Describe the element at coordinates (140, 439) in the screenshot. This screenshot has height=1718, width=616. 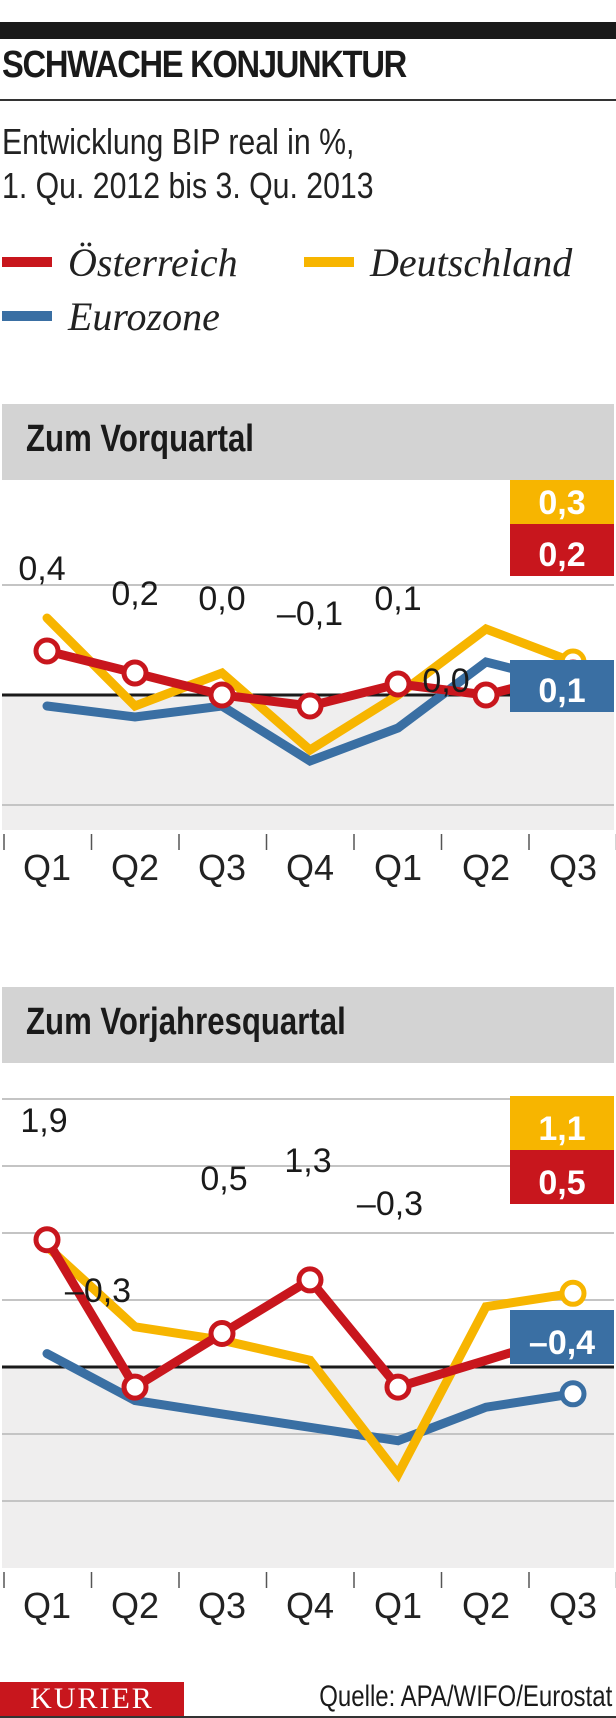
I see `section-title-vorquartal: Zum Vorquartal` at that location.